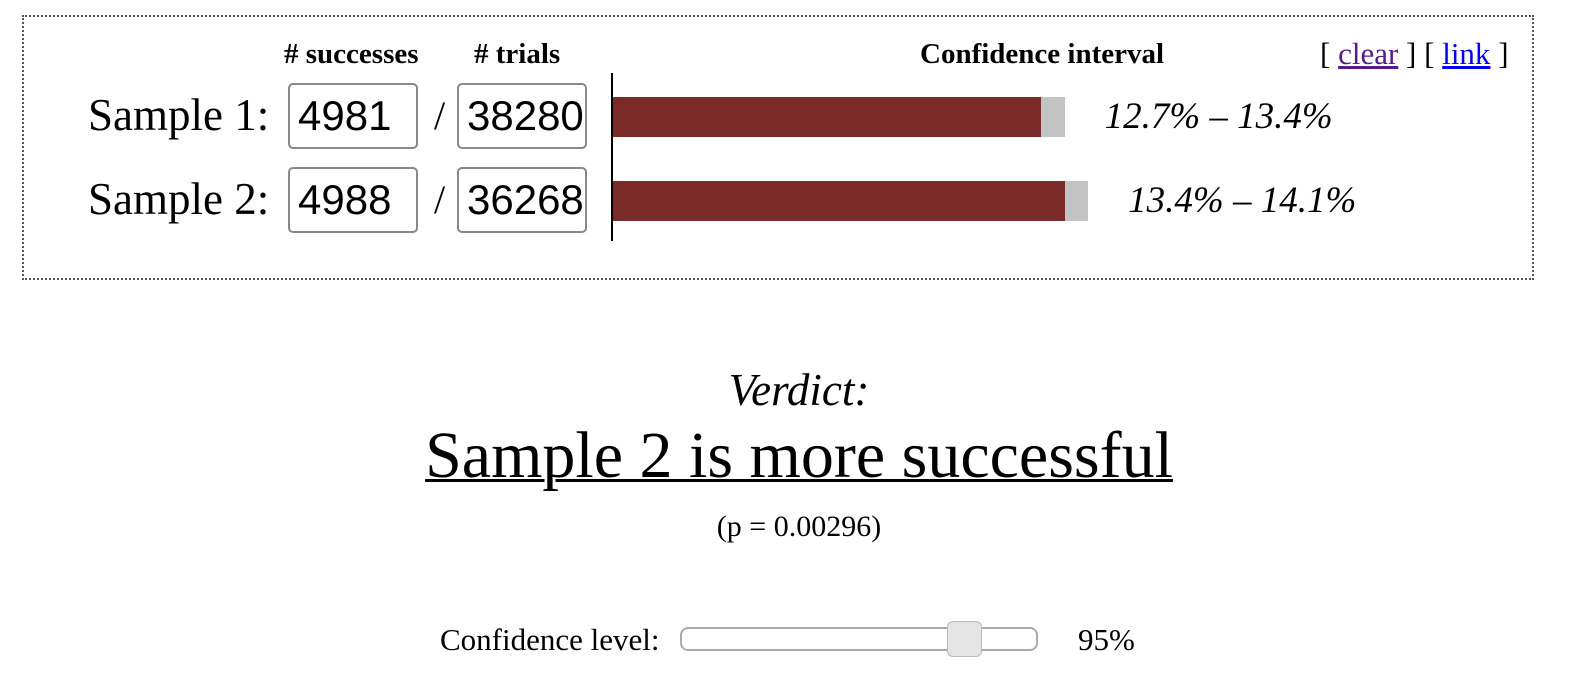 Image resolution: width=1574 pixels, height=682 pixels. Describe the element at coordinates (612, 157) in the screenshot. I see `axis-line` at that location.